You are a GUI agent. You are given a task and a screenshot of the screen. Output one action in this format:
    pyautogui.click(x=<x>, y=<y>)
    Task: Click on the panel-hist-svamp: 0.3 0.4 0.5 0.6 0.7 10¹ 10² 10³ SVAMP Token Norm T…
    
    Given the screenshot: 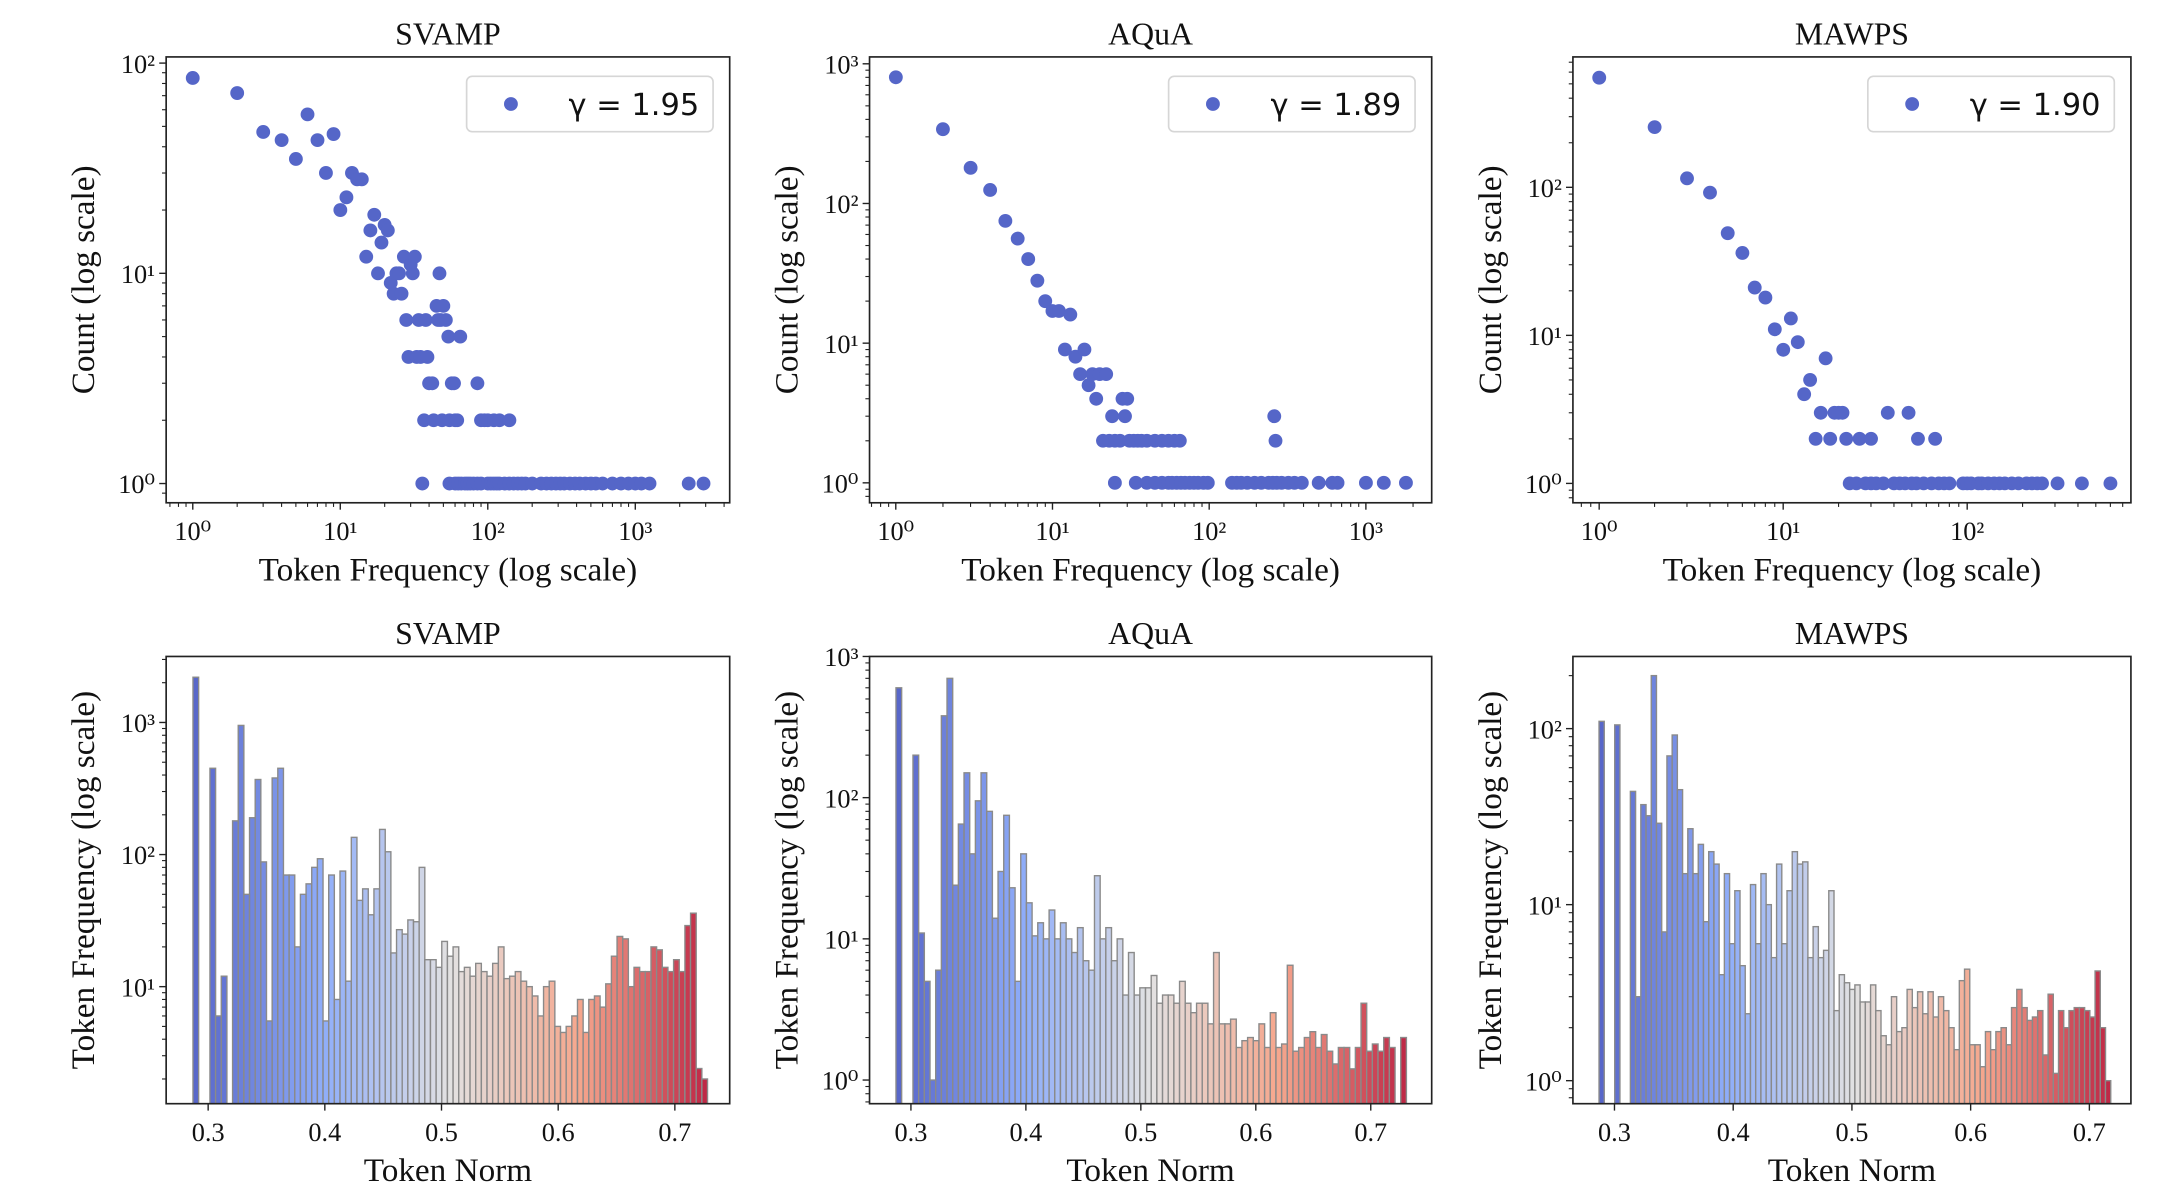 What is the action you would take?
    pyautogui.click(x=398, y=902)
    